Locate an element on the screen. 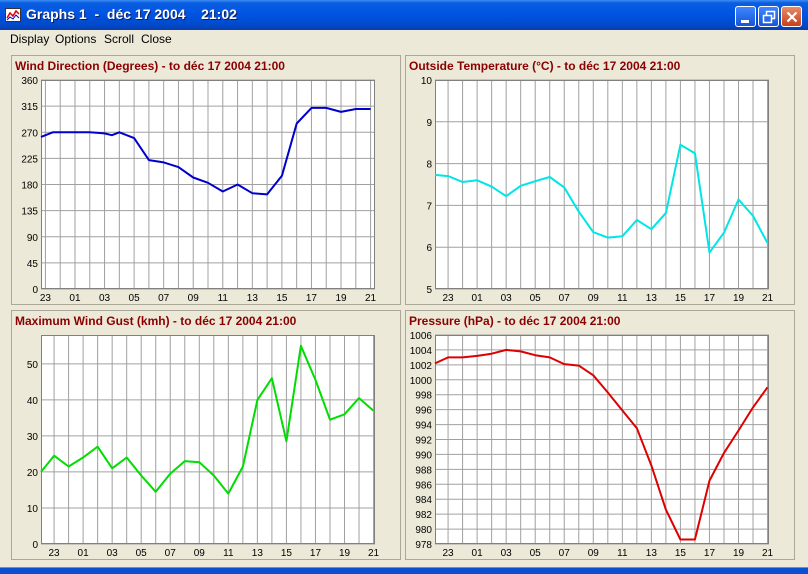 This screenshot has height=574, width=808. outside-temperature-x-tick-label: 07 is located at coordinates (565, 298).